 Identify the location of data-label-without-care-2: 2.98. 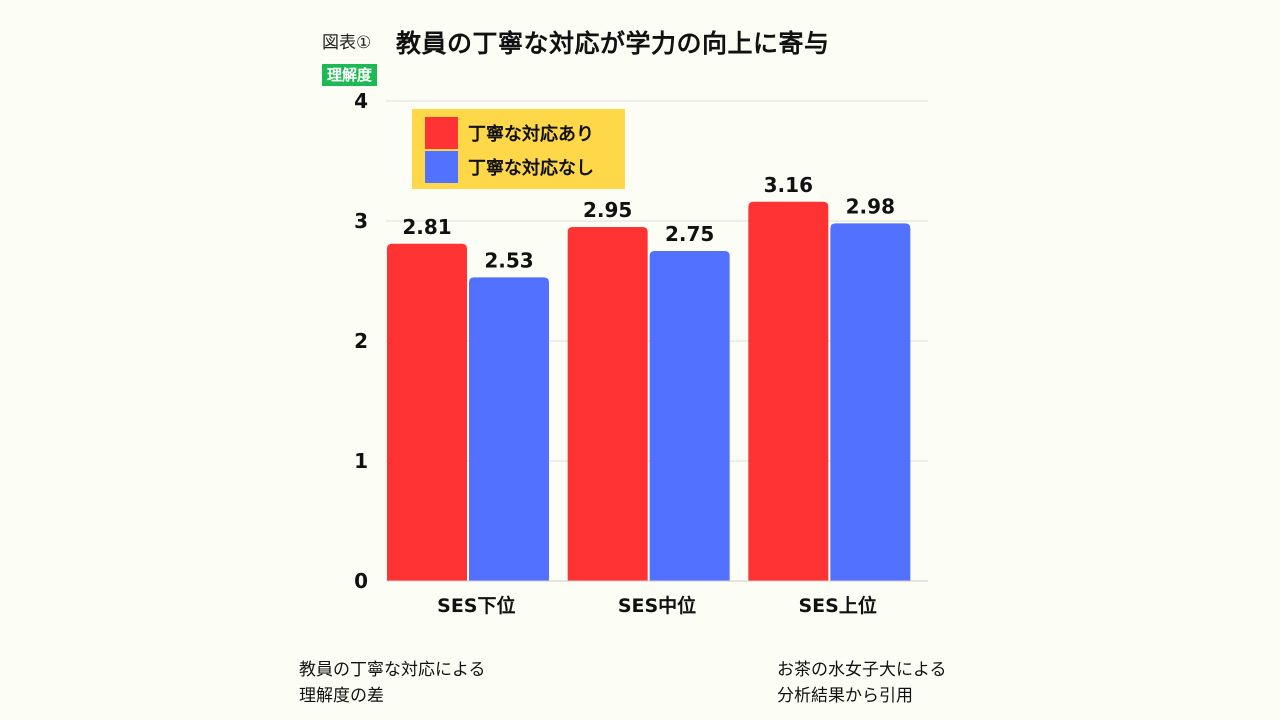
(870, 206).